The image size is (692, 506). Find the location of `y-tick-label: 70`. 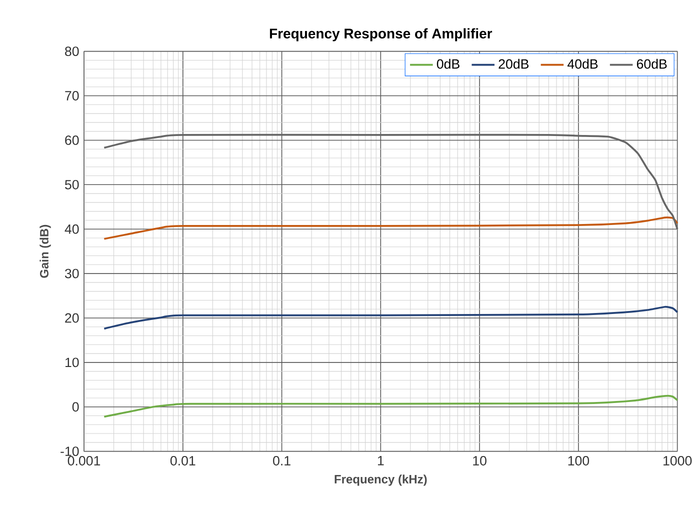

y-tick-label: 70 is located at coordinates (72, 95).